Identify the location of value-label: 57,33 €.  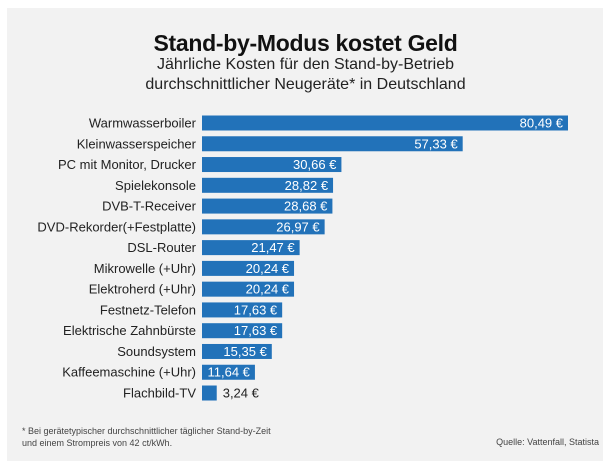
(436, 143).